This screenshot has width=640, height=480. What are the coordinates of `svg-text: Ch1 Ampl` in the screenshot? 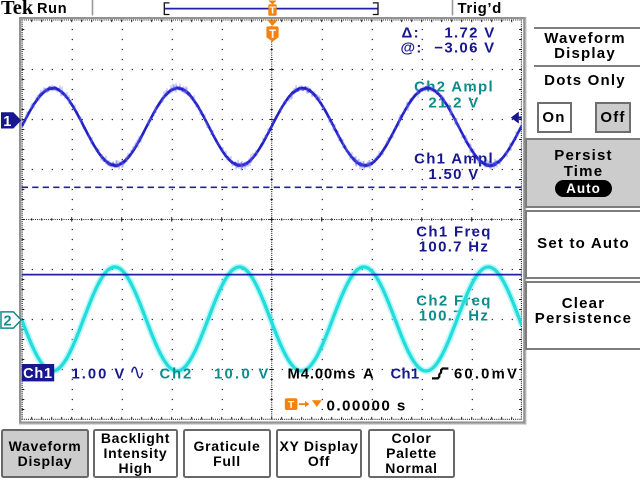 It's located at (454, 159).